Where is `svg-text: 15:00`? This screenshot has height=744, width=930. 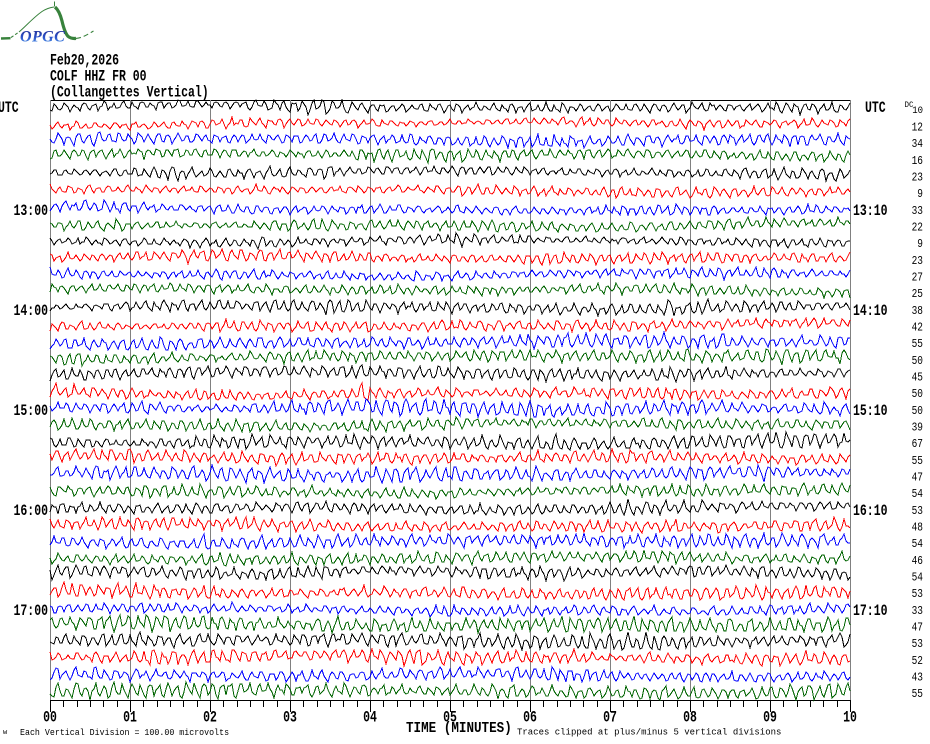
svg-text: 15:00 is located at coordinates (31, 412).